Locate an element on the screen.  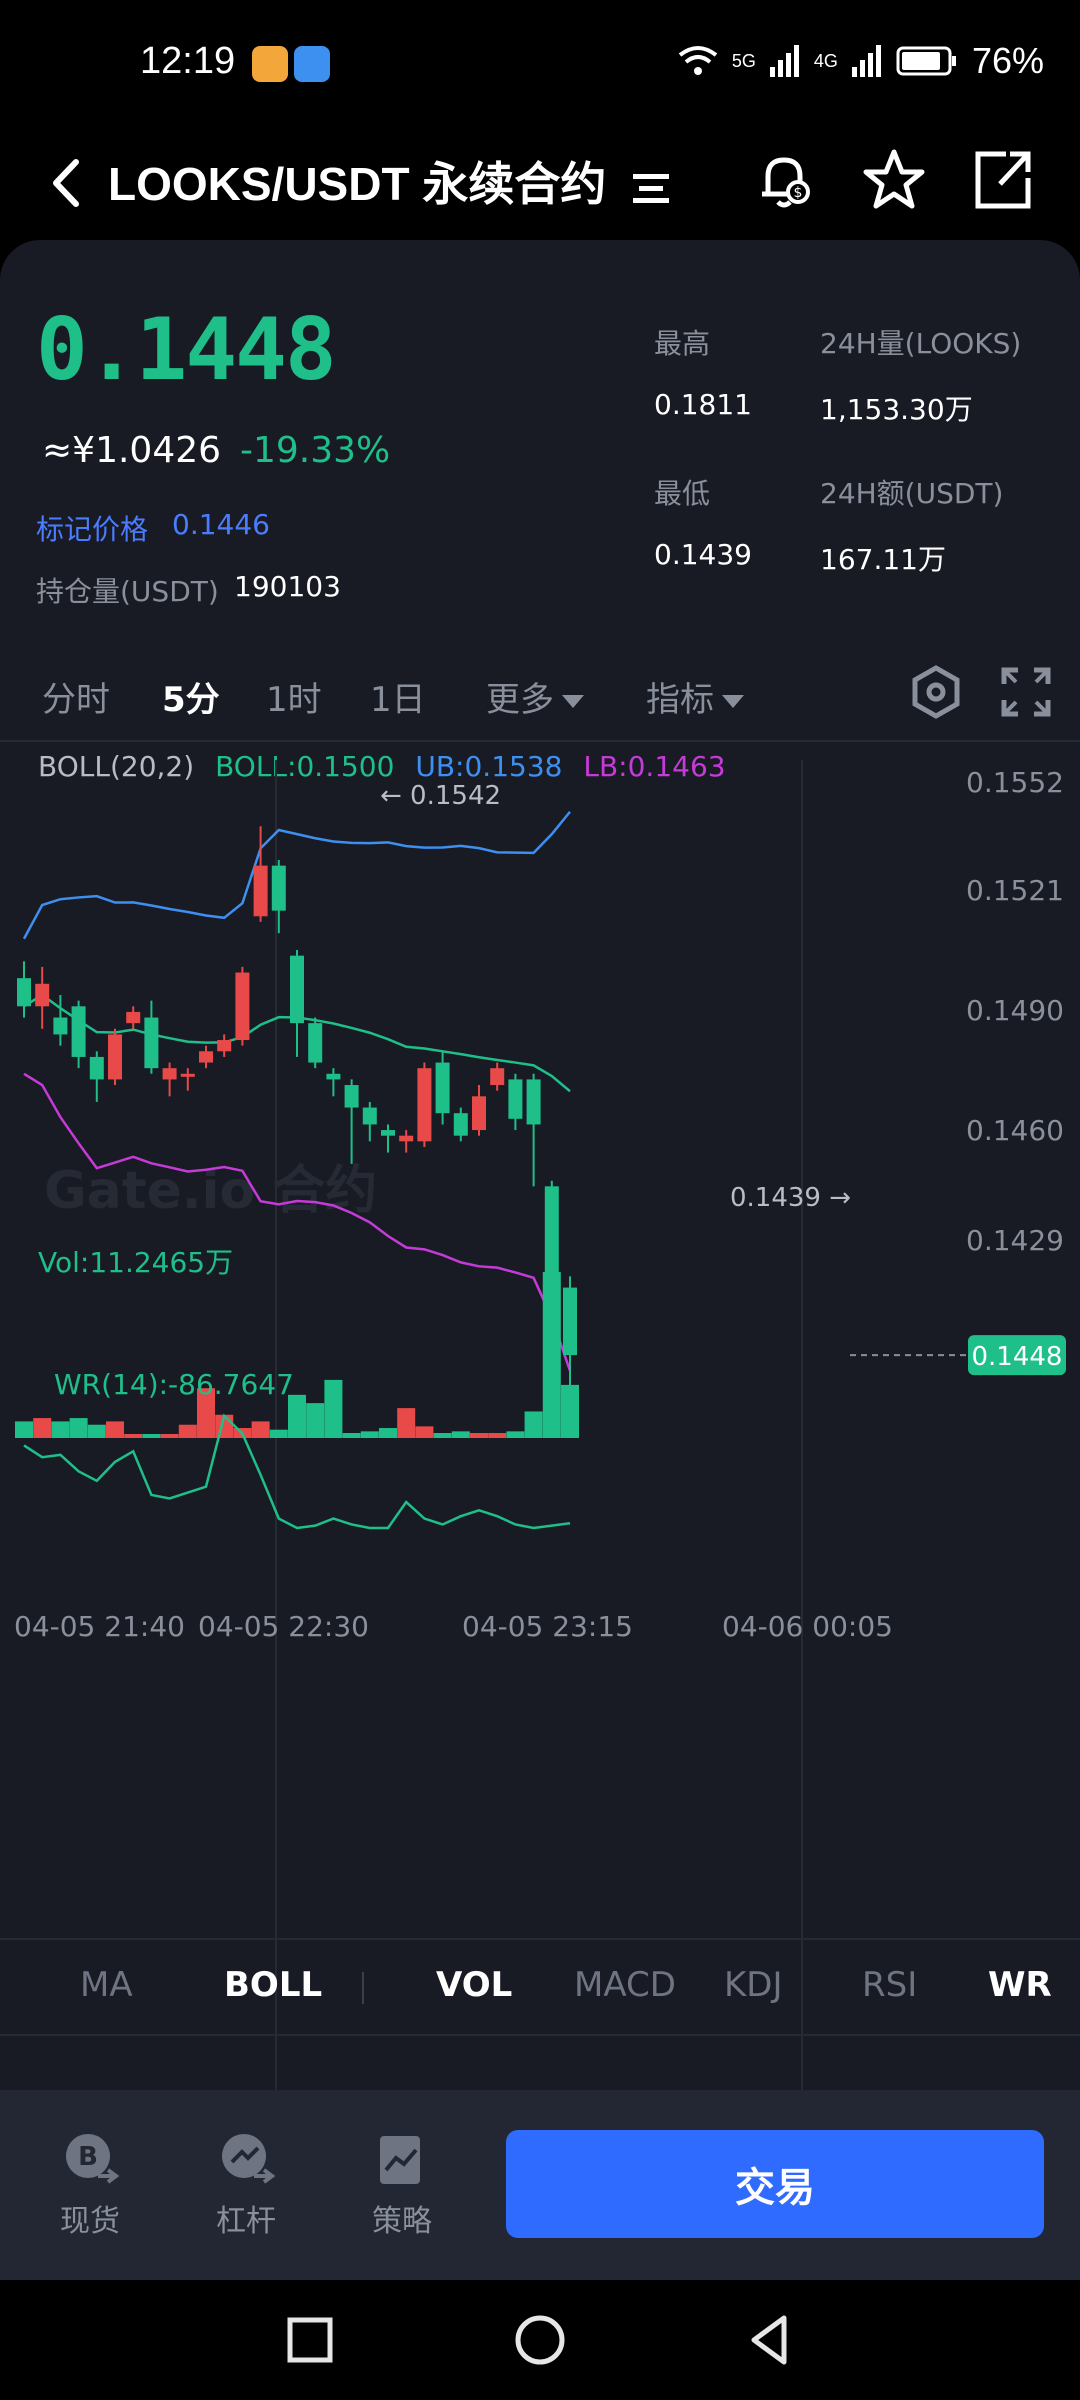
margin-label: 杠杆 is located at coordinates (246, 2221).